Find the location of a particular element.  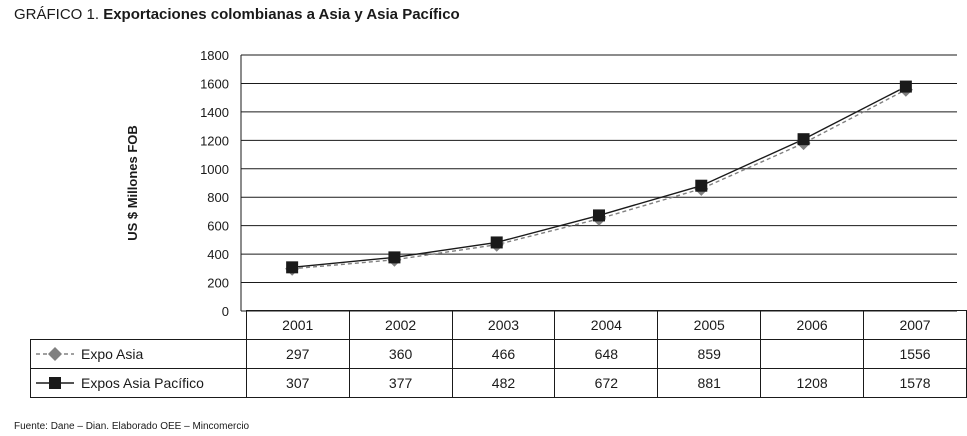

data-label: 466 is located at coordinates (503, 354).